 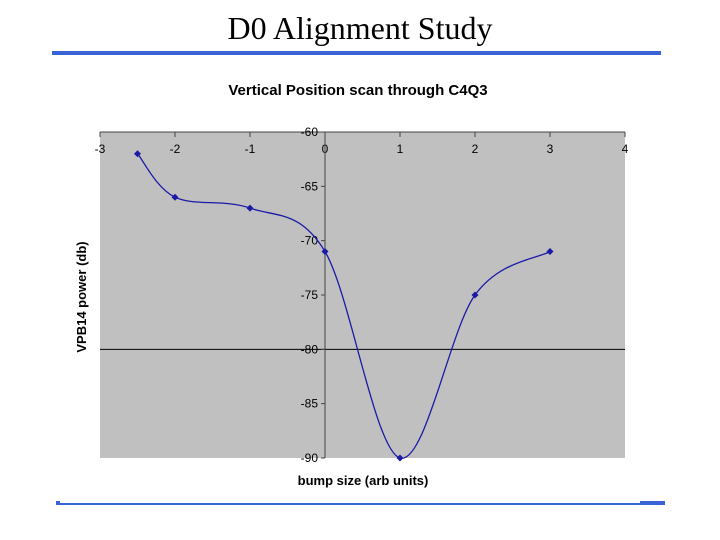 What do you see at coordinates (310, 295) in the screenshot?
I see `y-tick-label: -75` at bounding box center [310, 295].